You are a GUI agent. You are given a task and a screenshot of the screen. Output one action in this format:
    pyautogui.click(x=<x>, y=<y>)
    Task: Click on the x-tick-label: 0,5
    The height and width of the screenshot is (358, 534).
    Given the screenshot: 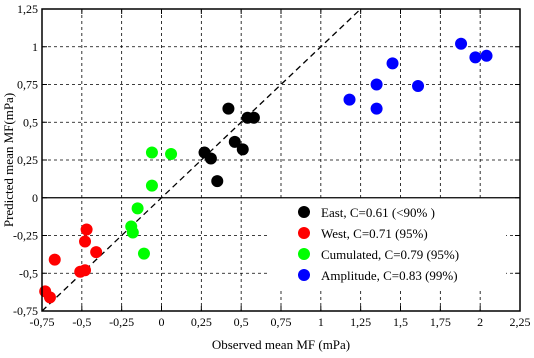 What is the action you would take?
    pyautogui.click(x=241, y=322)
    